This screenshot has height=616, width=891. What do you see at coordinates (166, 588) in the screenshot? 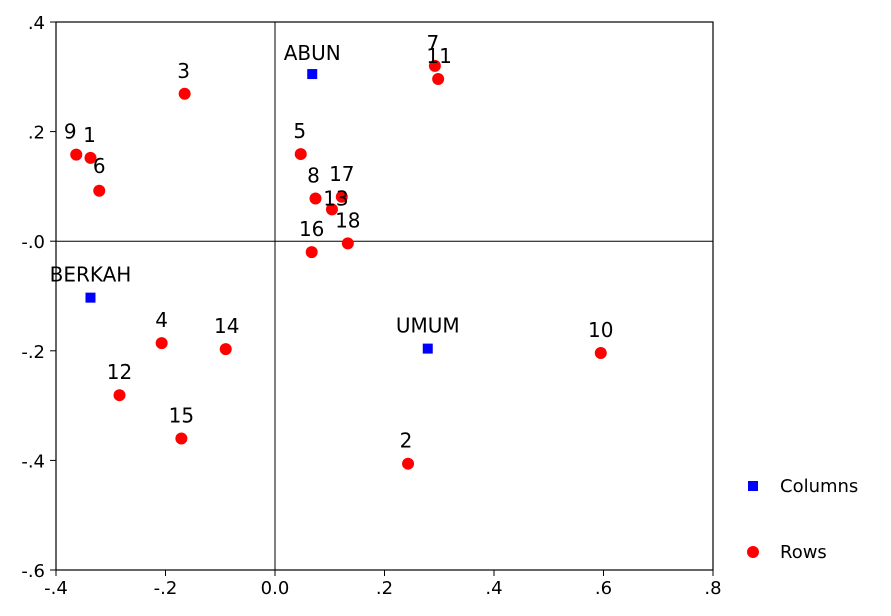
I see `x-tick-label: -.2` at bounding box center [166, 588].